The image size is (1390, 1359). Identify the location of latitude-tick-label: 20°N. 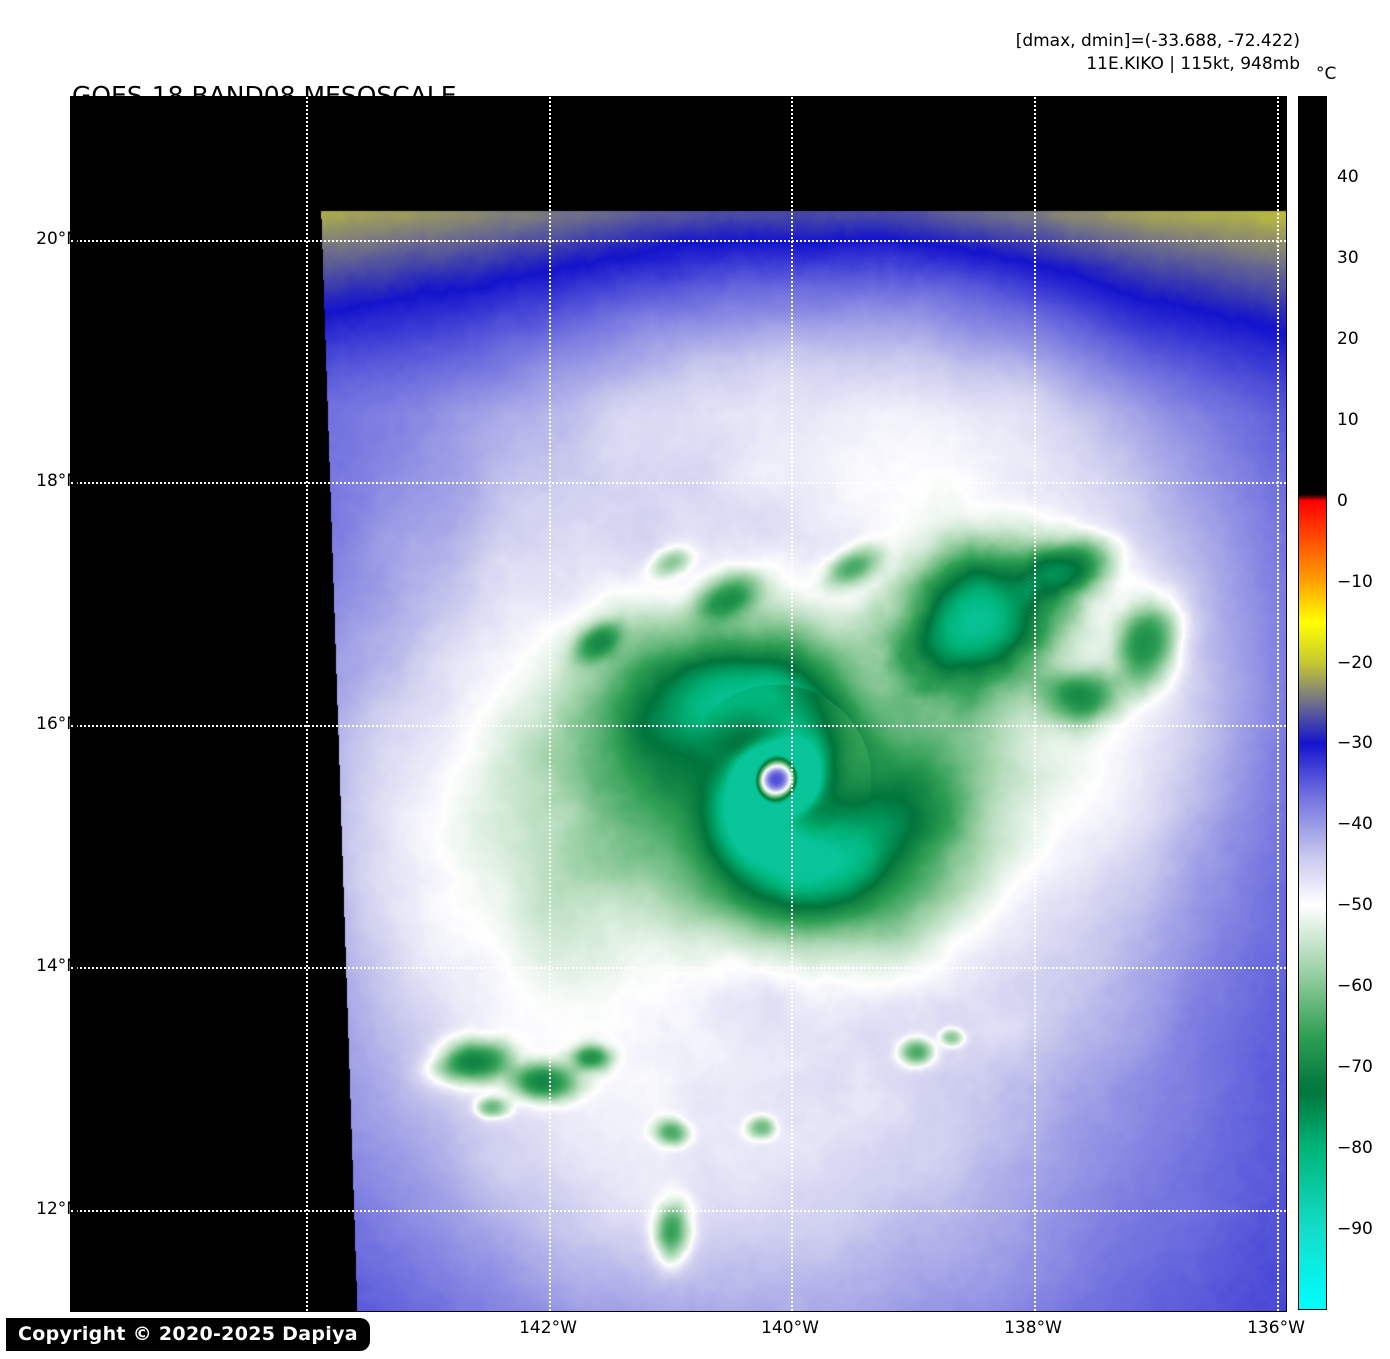
(57, 239).